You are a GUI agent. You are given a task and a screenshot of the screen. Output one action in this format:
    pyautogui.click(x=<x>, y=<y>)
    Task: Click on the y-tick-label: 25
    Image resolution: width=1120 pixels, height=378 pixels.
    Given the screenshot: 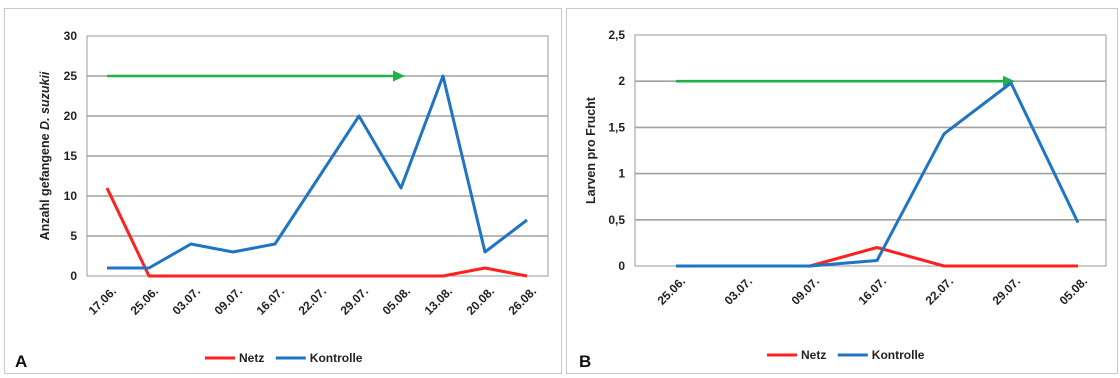 What is the action you would take?
    pyautogui.click(x=71, y=76)
    